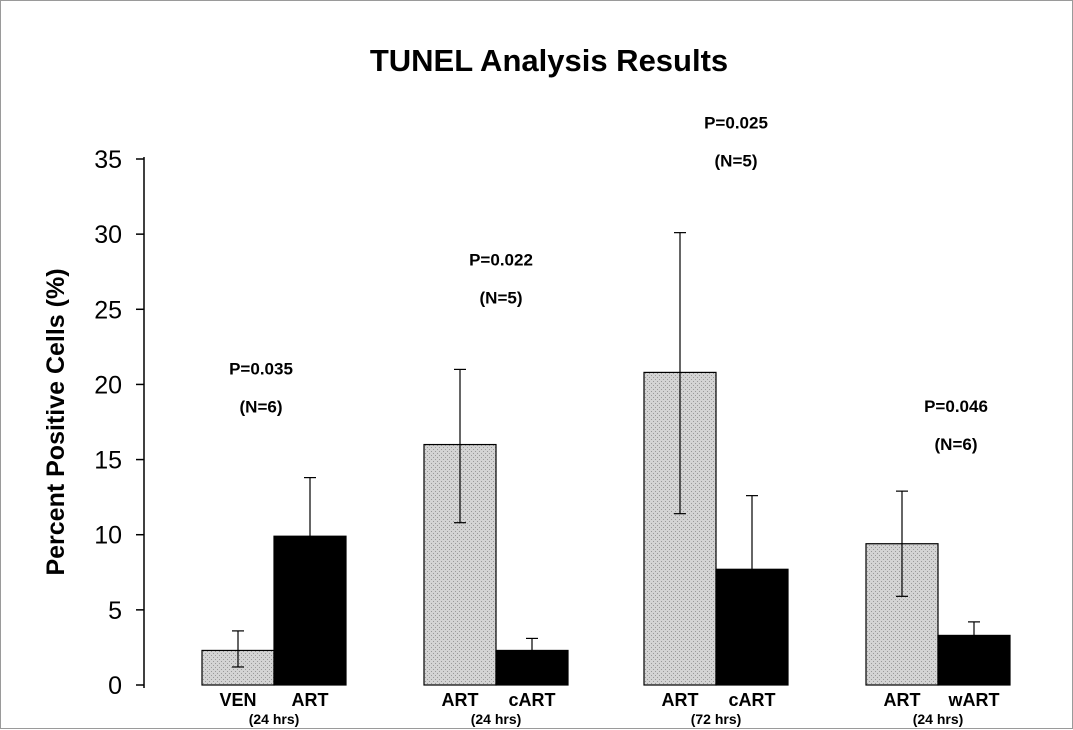  I want to click on y-tick-label: 0, so click(115, 686).